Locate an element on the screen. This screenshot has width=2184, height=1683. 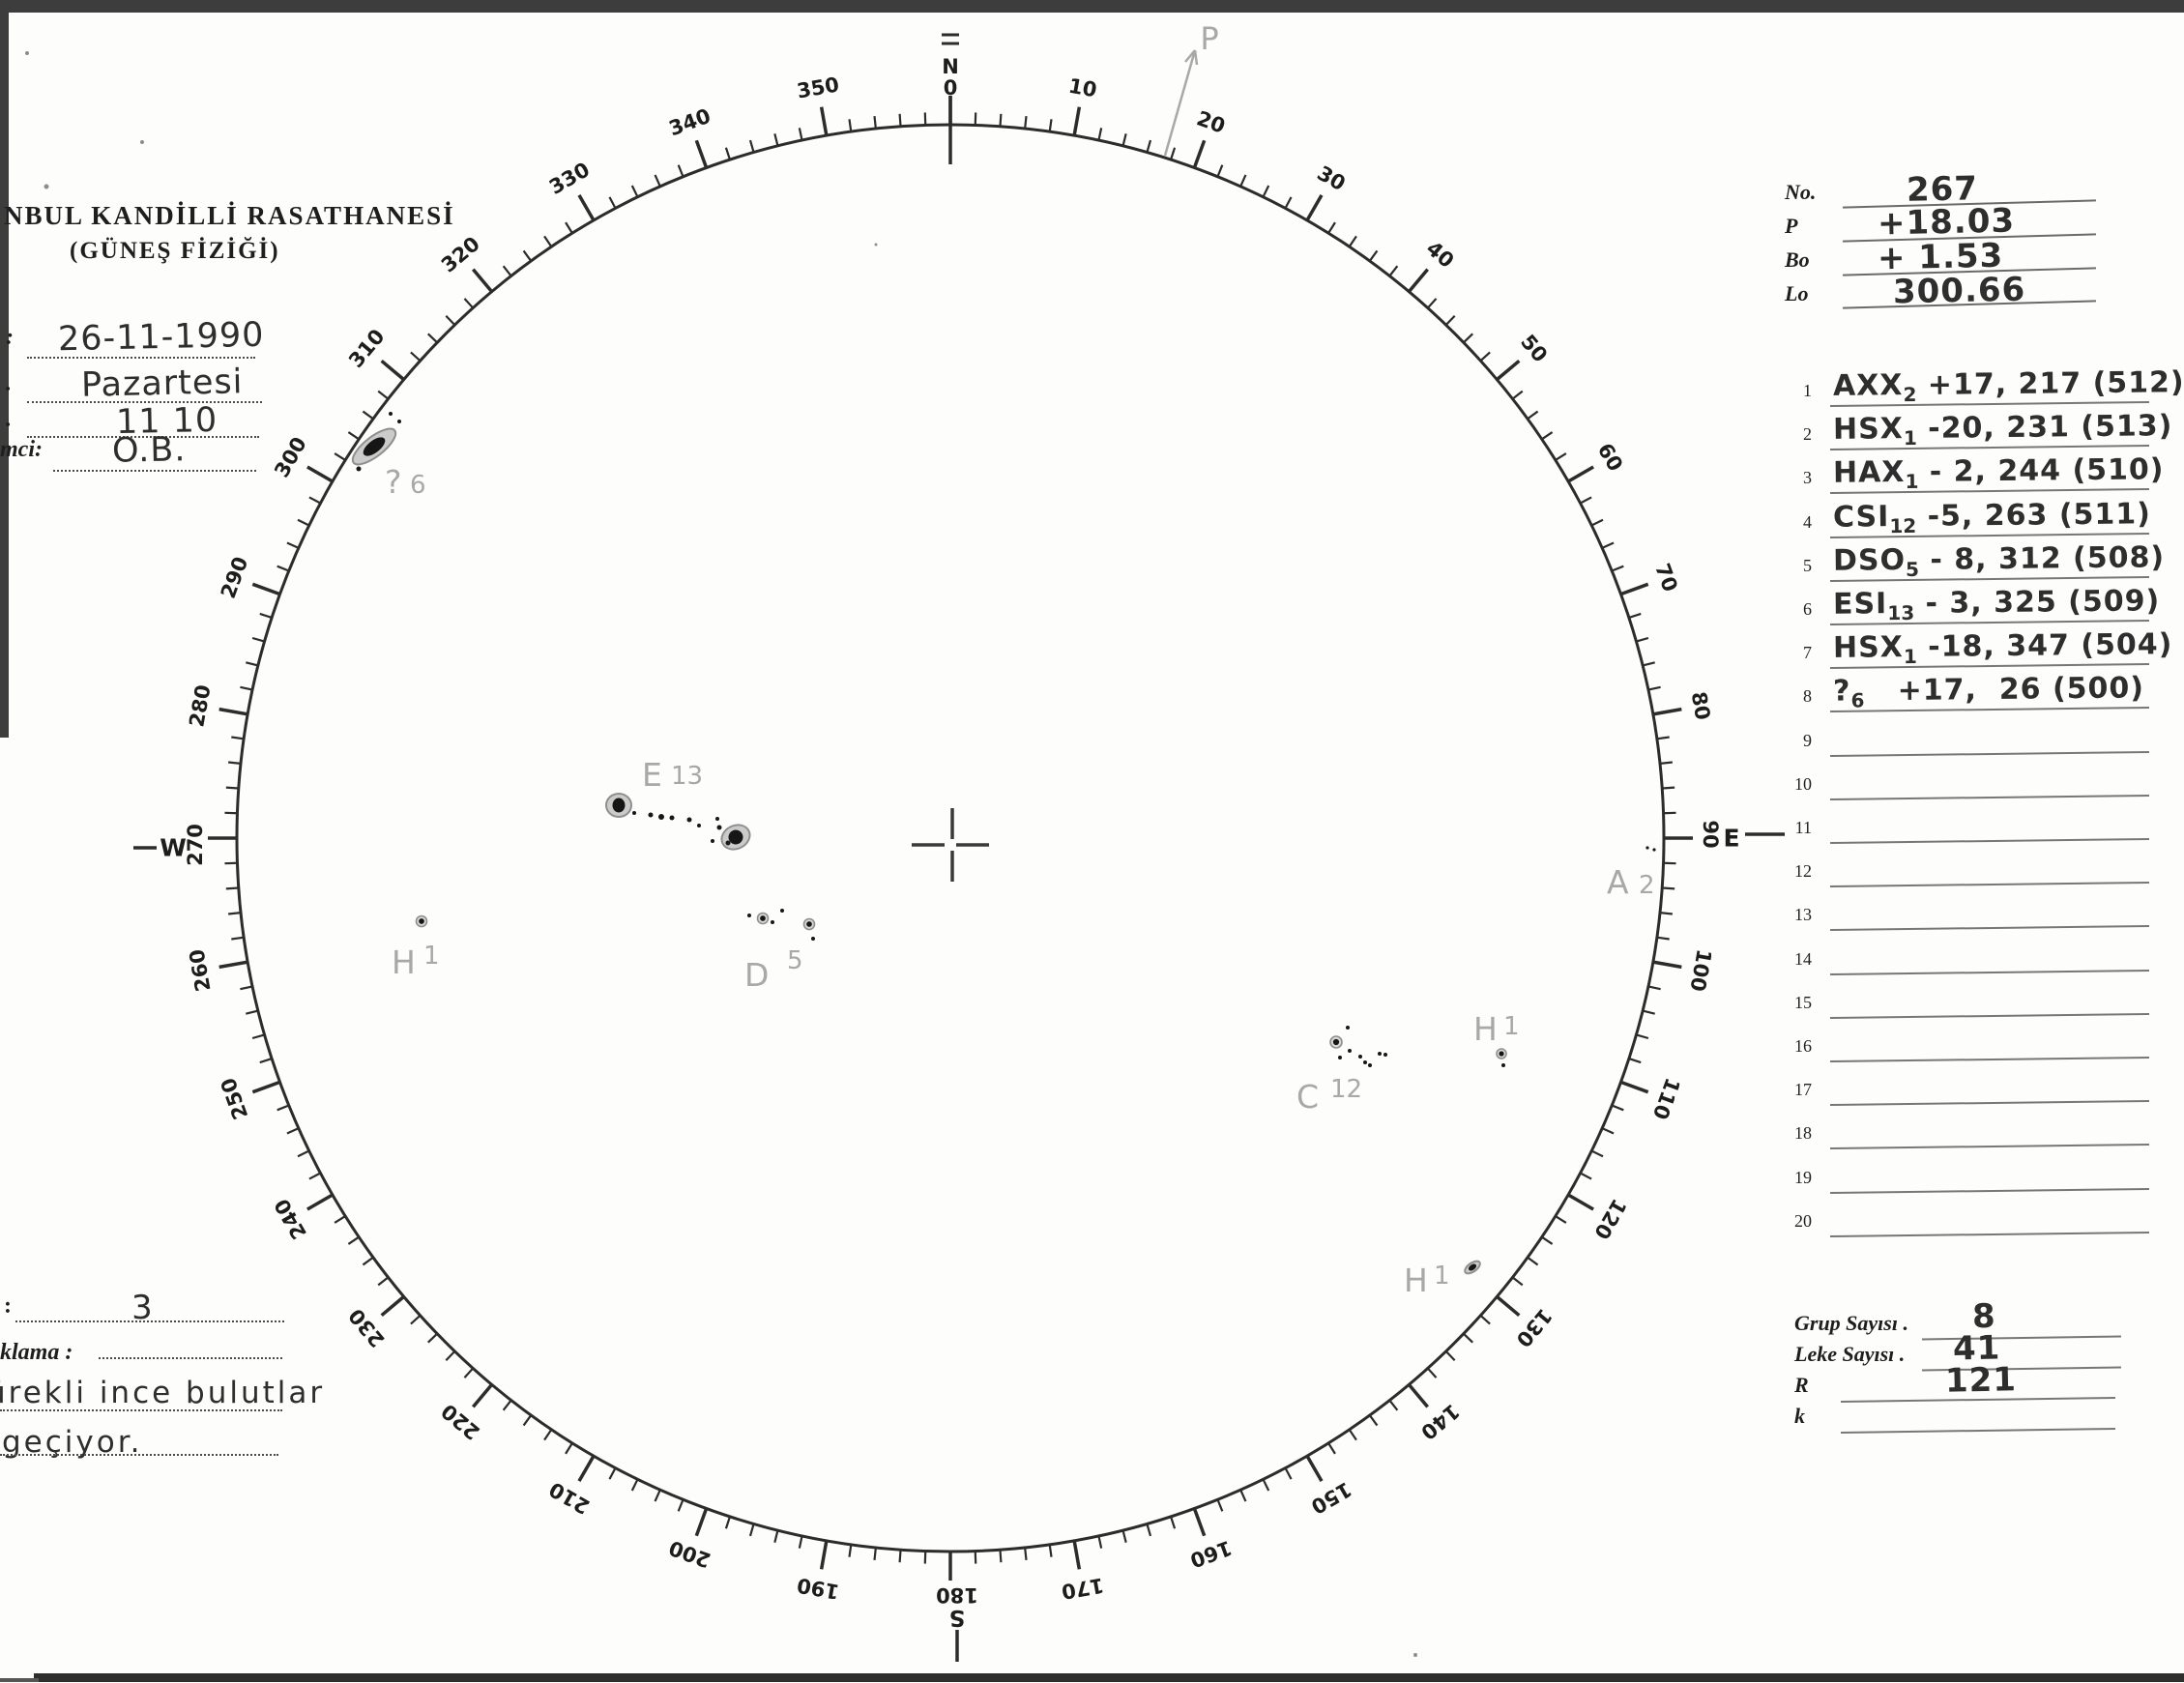
degree-label: 210 is located at coordinates (570, 1498).